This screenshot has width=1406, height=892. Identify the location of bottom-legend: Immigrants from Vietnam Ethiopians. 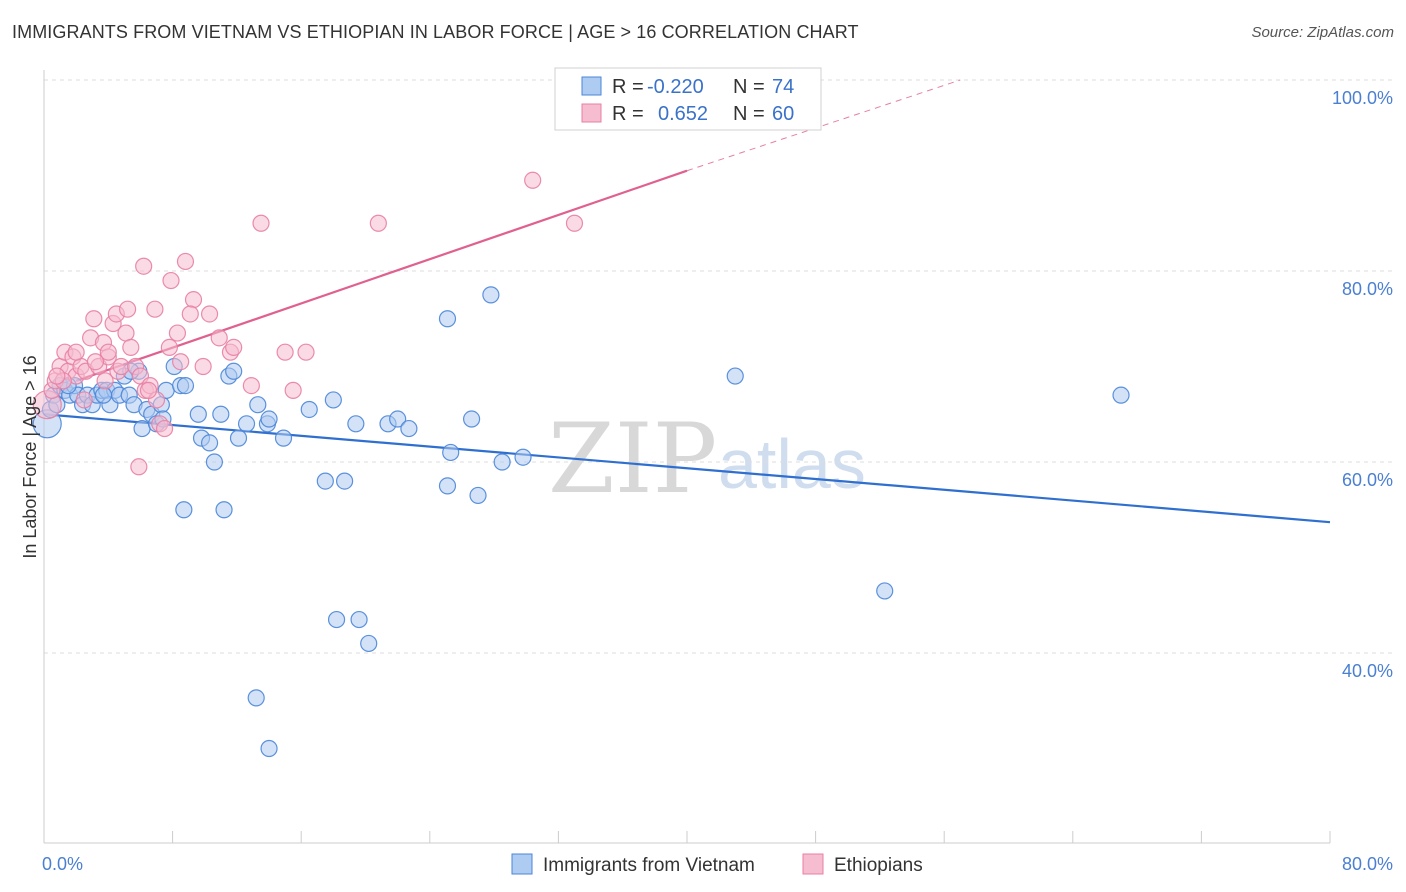
(717, 864).